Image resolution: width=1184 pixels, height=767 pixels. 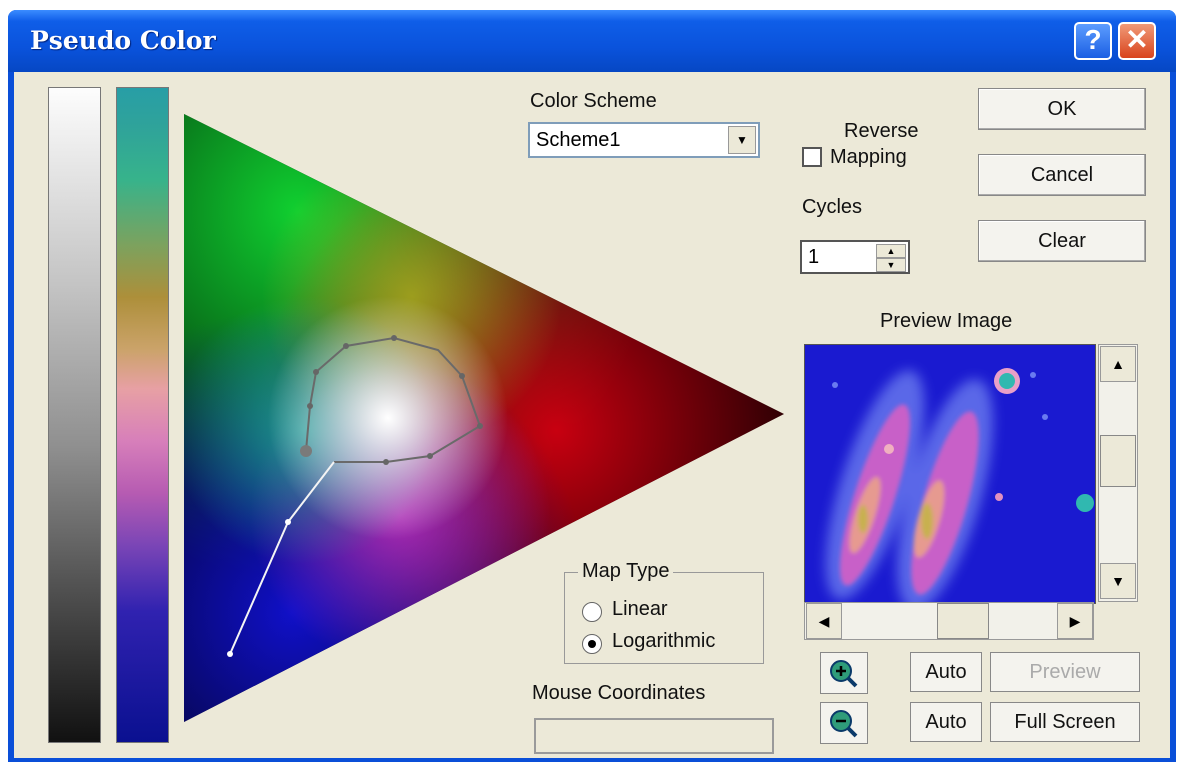 What do you see at coordinates (1062, 109) in the screenshot?
I see `ok-button: OK` at bounding box center [1062, 109].